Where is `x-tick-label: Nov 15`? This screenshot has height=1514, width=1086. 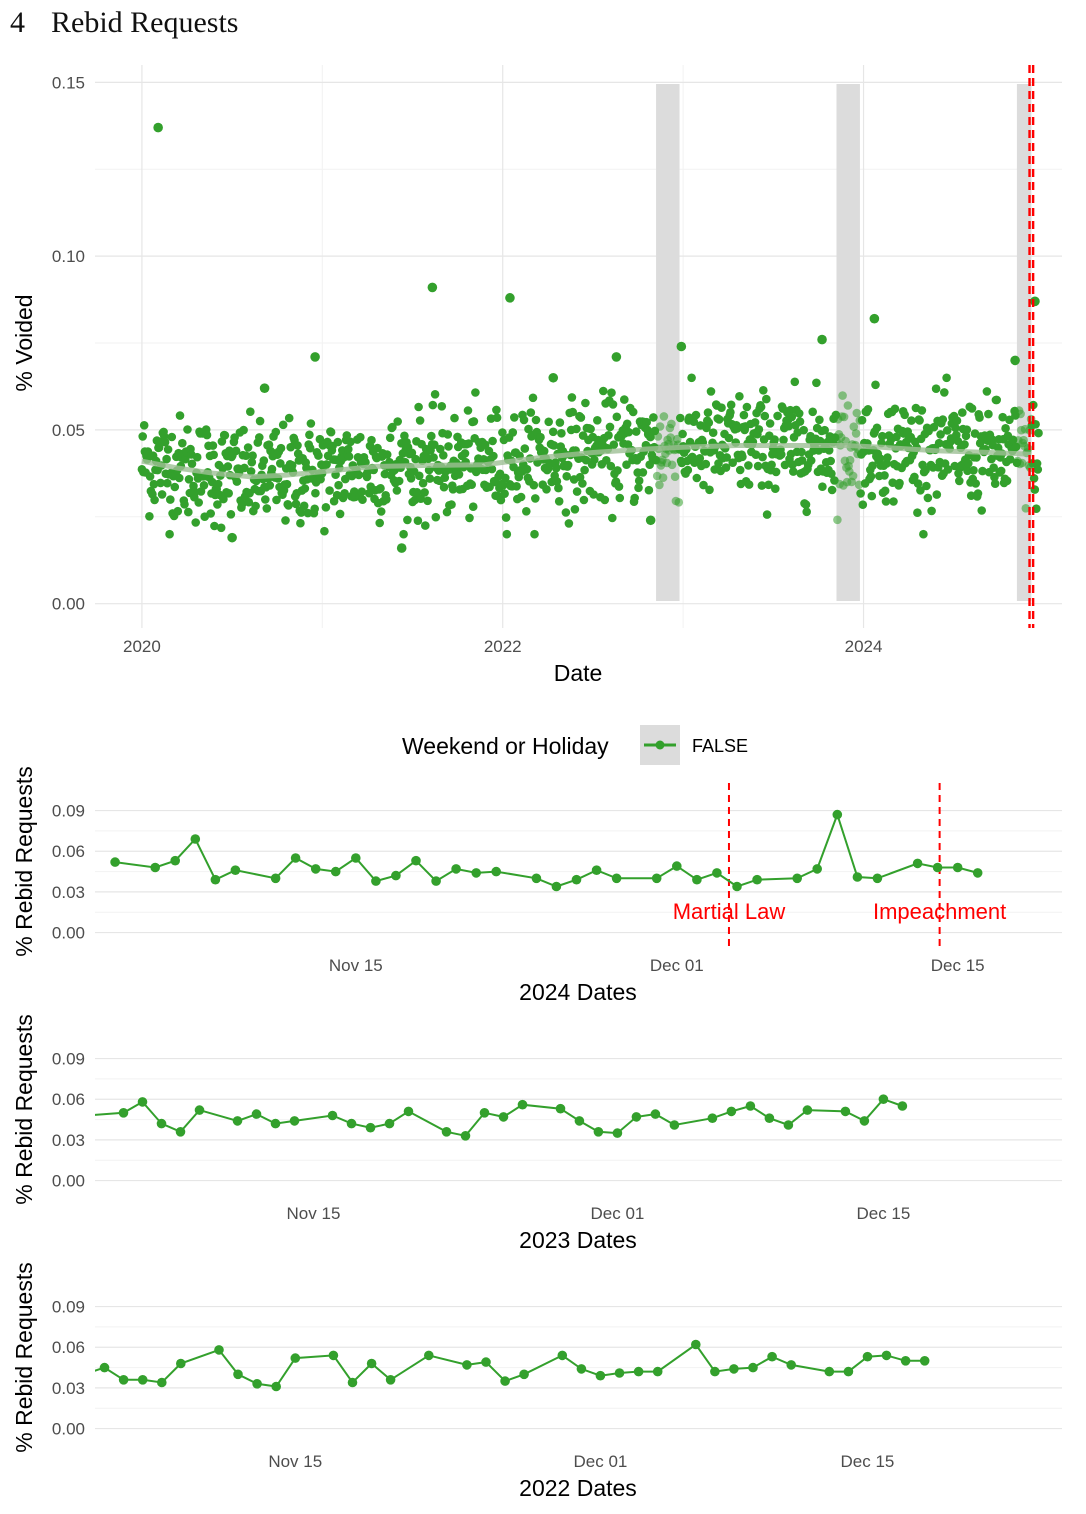
x-tick-label: Nov 15 is located at coordinates (356, 965).